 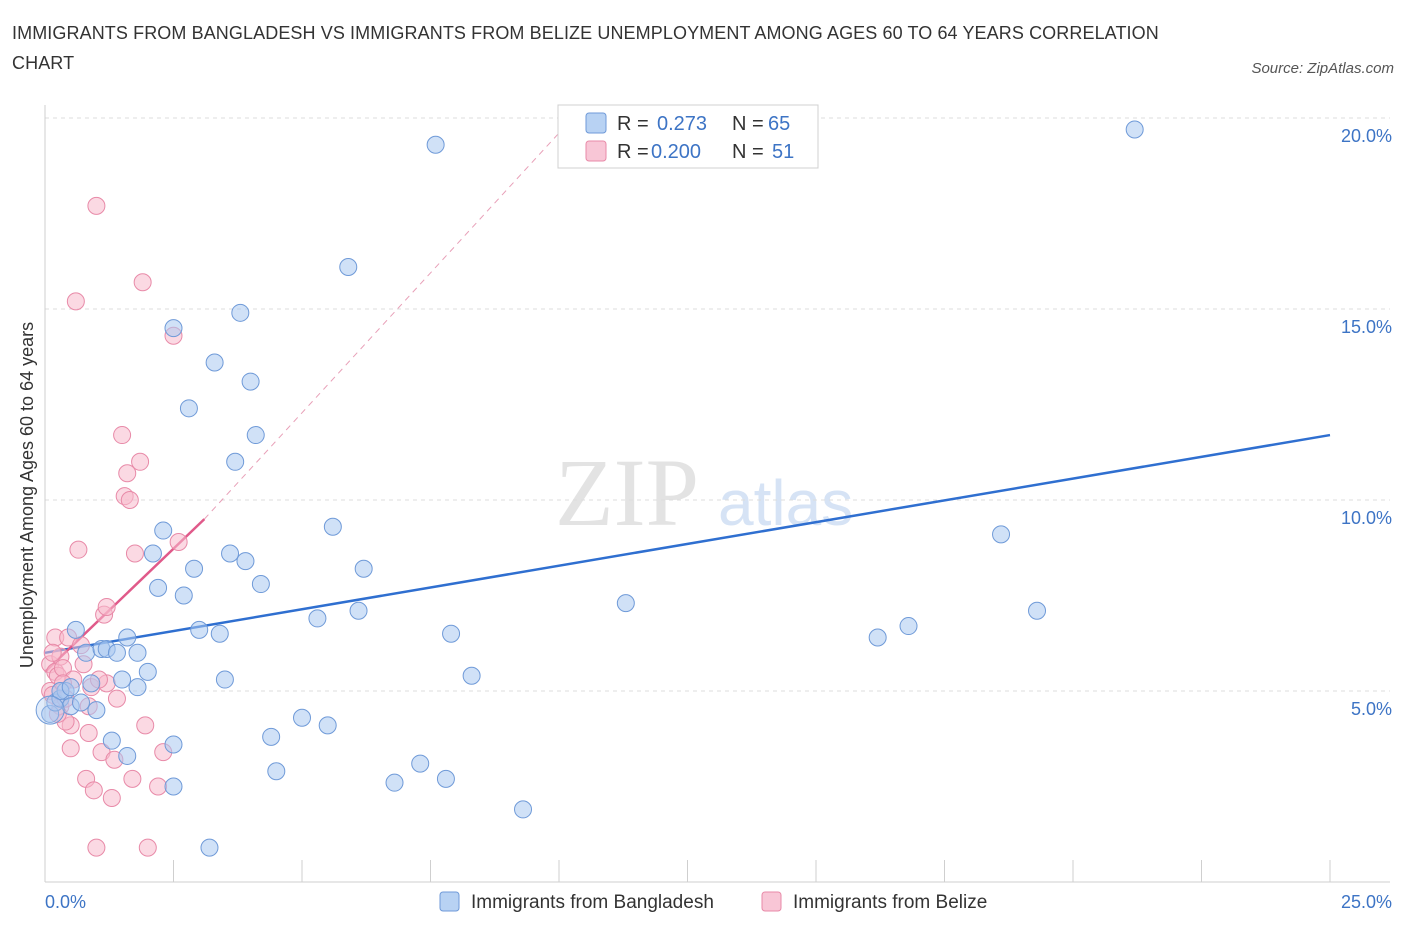 I want to click on y-tick-label-3: 20.0%, so click(x=1366, y=136).